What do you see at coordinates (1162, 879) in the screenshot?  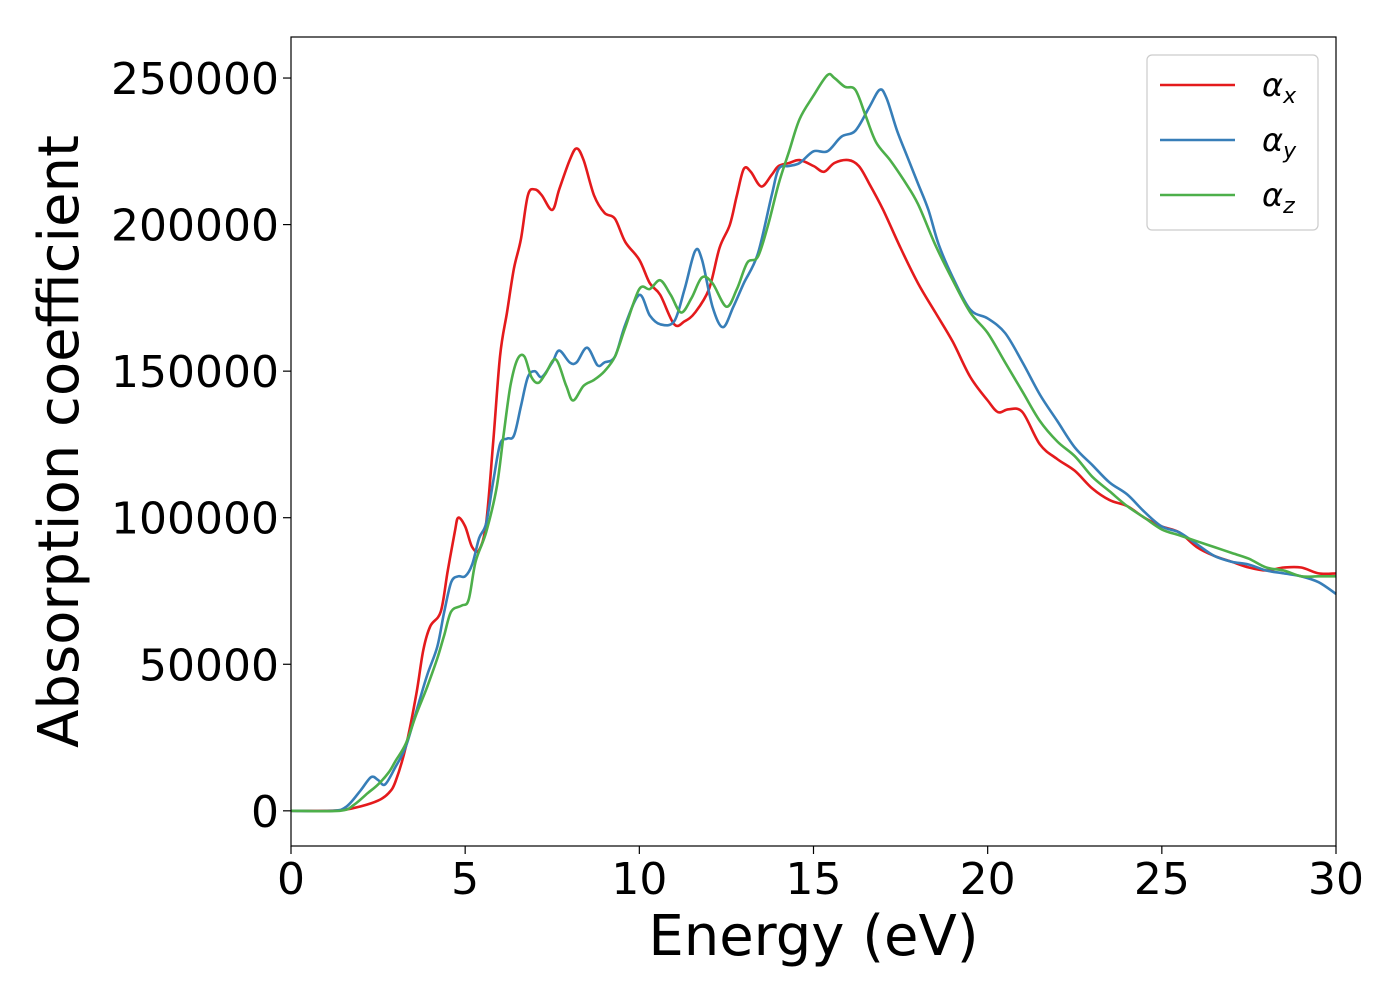 I see `x-tick-label: 25` at bounding box center [1162, 879].